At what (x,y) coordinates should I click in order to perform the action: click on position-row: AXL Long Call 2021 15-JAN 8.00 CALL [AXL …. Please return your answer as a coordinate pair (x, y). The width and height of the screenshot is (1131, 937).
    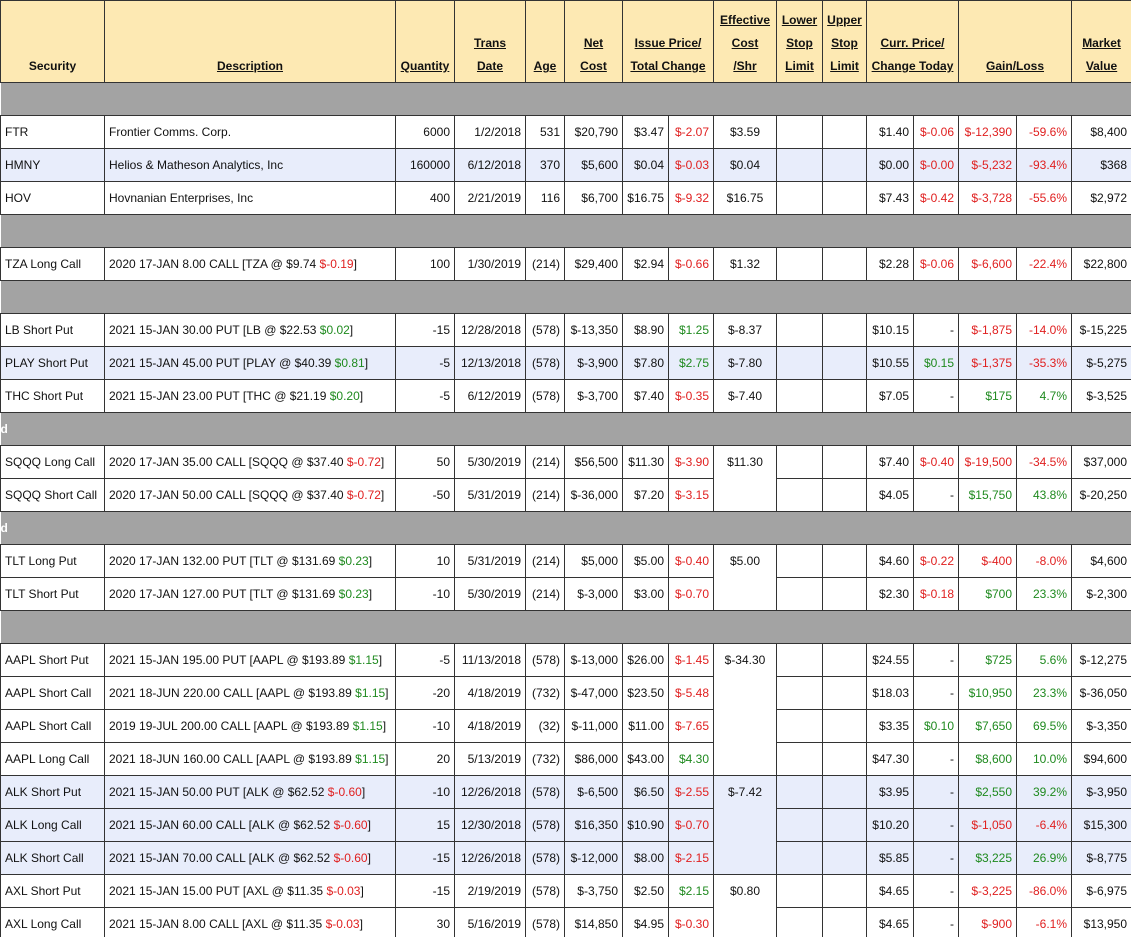
    Looking at the image, I should click on (565, 922).